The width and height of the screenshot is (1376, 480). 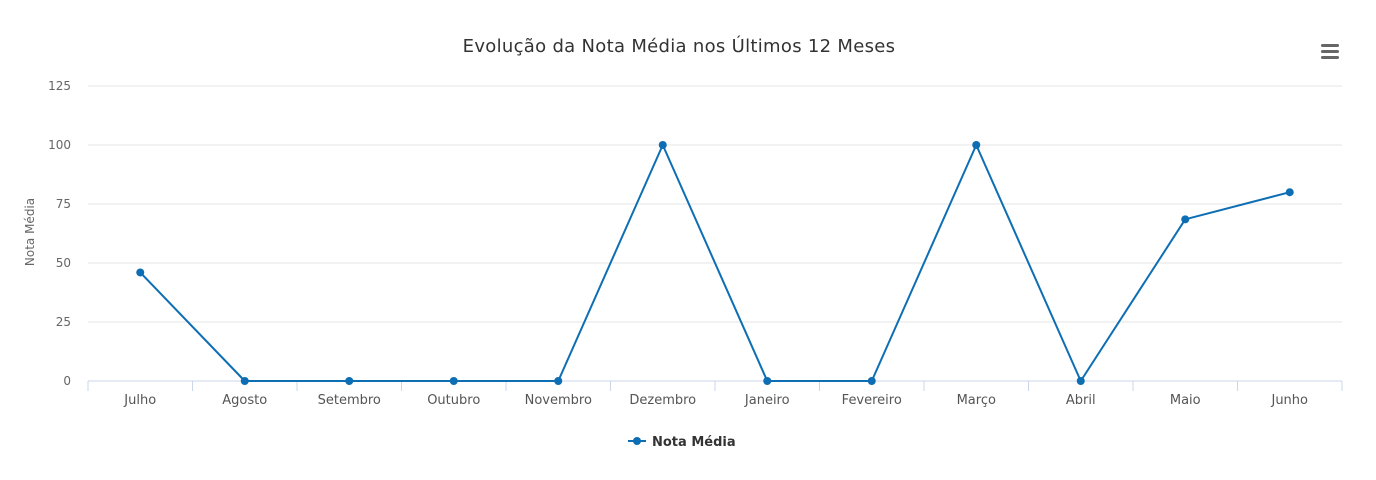 I want to click on legend: Nota Média, so click(x=682, y=442).